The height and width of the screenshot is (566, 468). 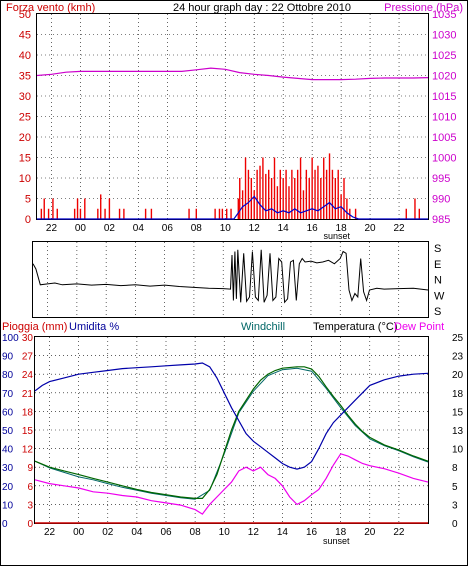 I want to click on pressure-y-tick-label: 985, so click(x=441, y=220).